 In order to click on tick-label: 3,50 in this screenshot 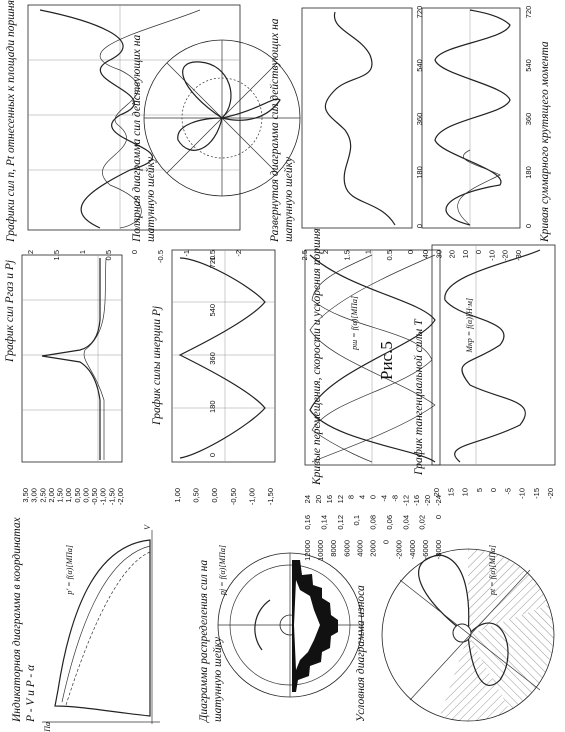, I will do `click(25, 495)`.